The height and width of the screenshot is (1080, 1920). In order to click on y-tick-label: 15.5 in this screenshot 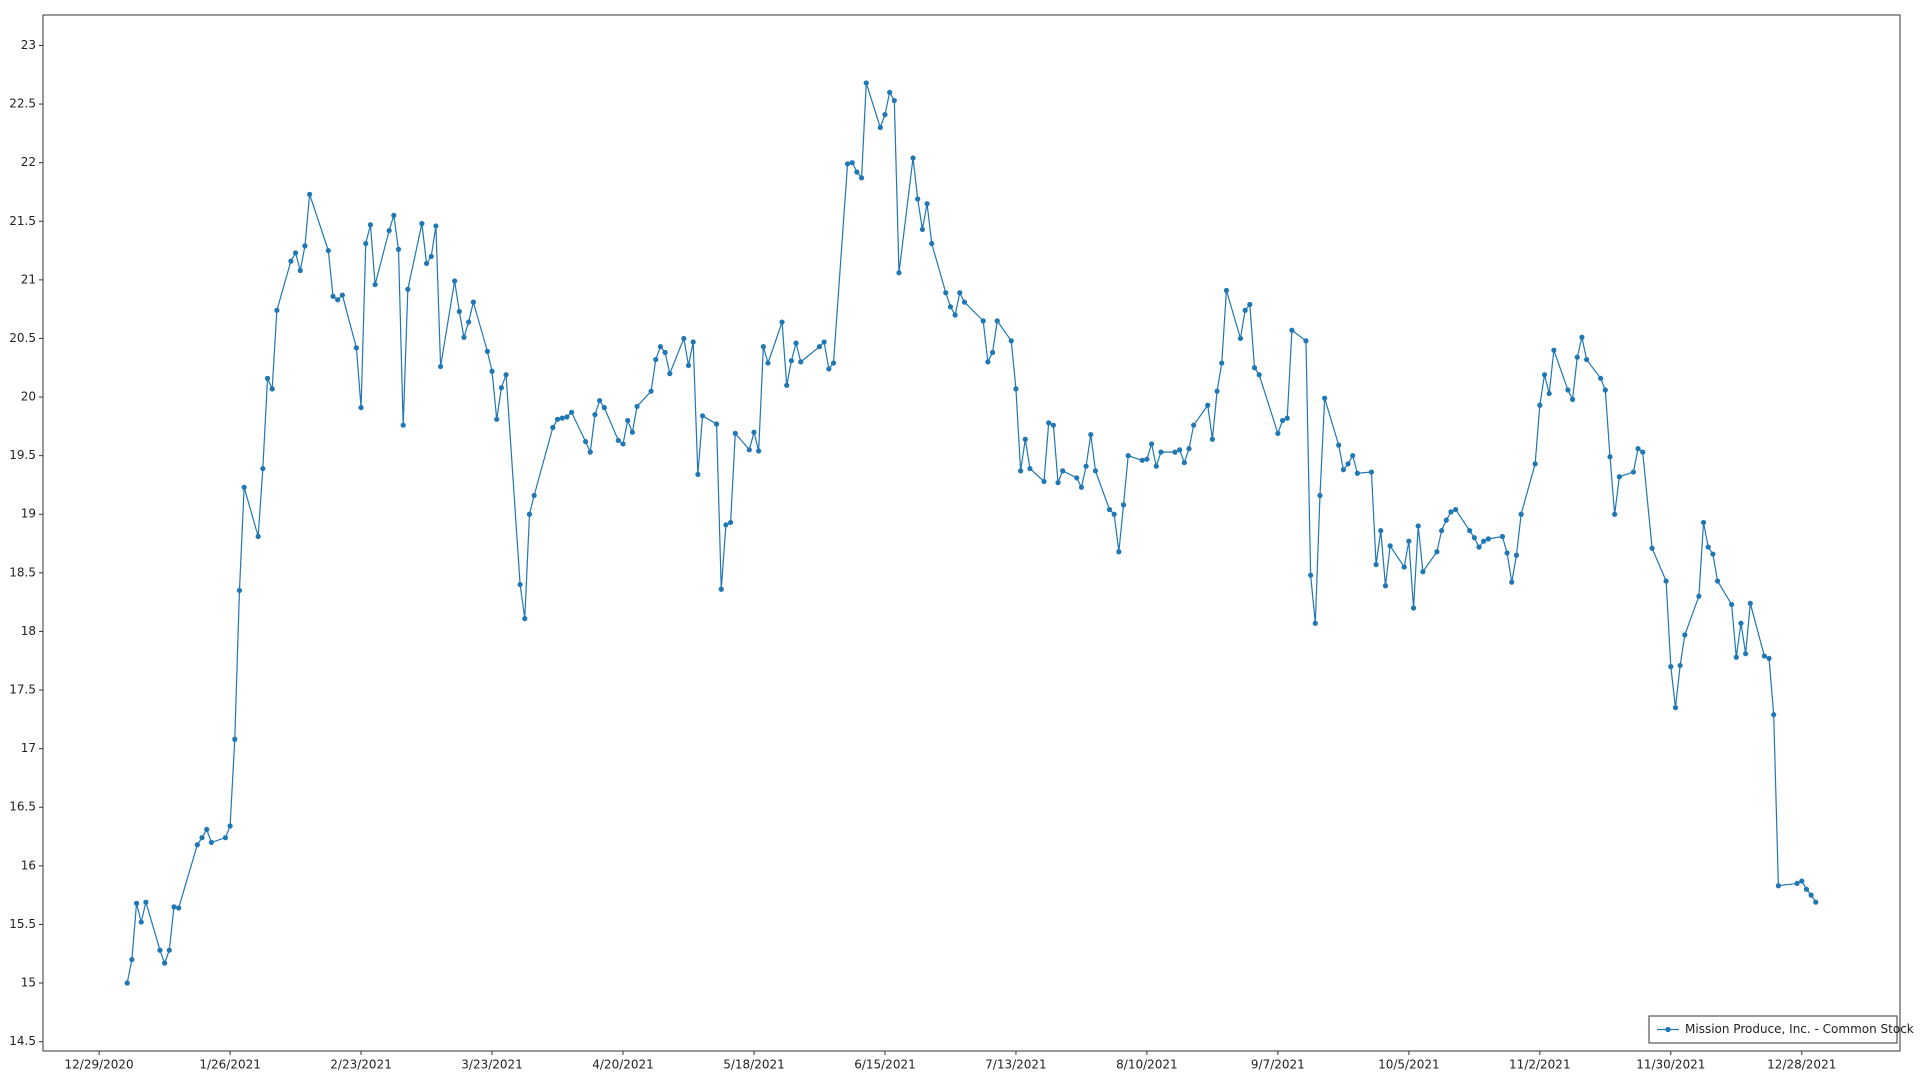, I will do `click(22, 924)`.